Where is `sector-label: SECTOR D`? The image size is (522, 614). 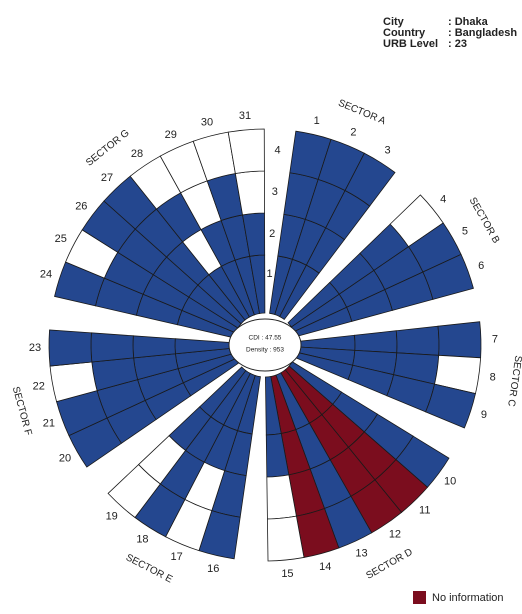 sector-label: SECTOR D is located at coordinates (389, 564).